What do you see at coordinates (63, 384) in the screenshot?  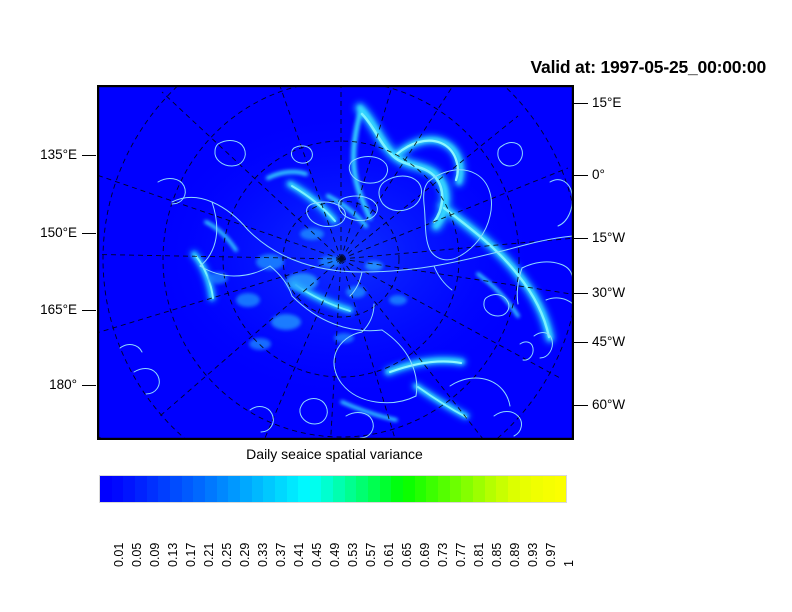 I see `left-axis-label: 180°` at bounding box center [63, 384].